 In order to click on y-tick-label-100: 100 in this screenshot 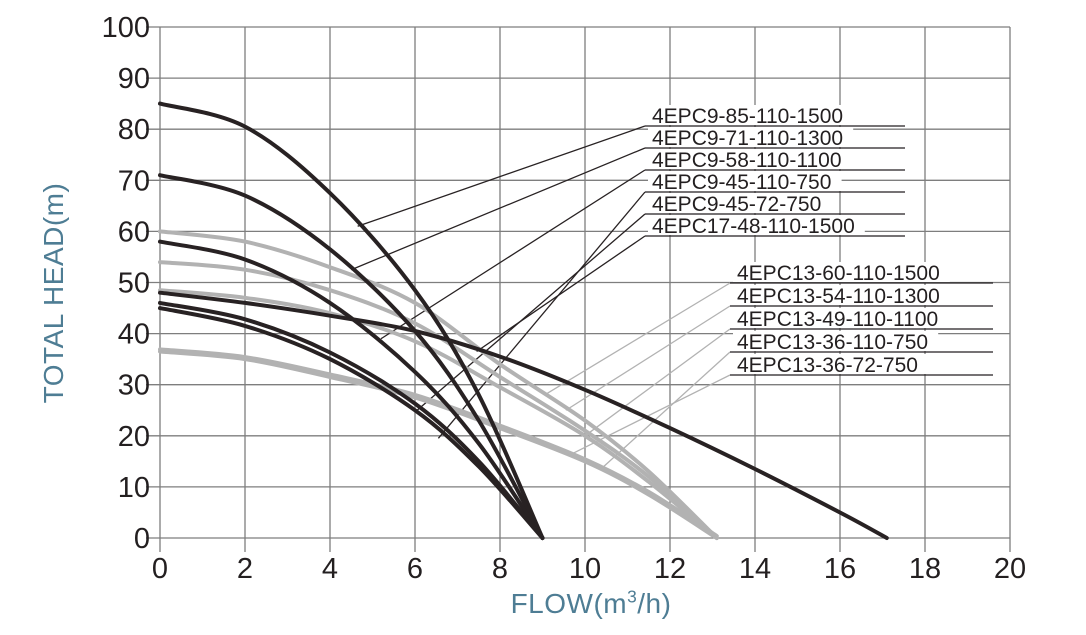, I will do `click(126, 28)`.